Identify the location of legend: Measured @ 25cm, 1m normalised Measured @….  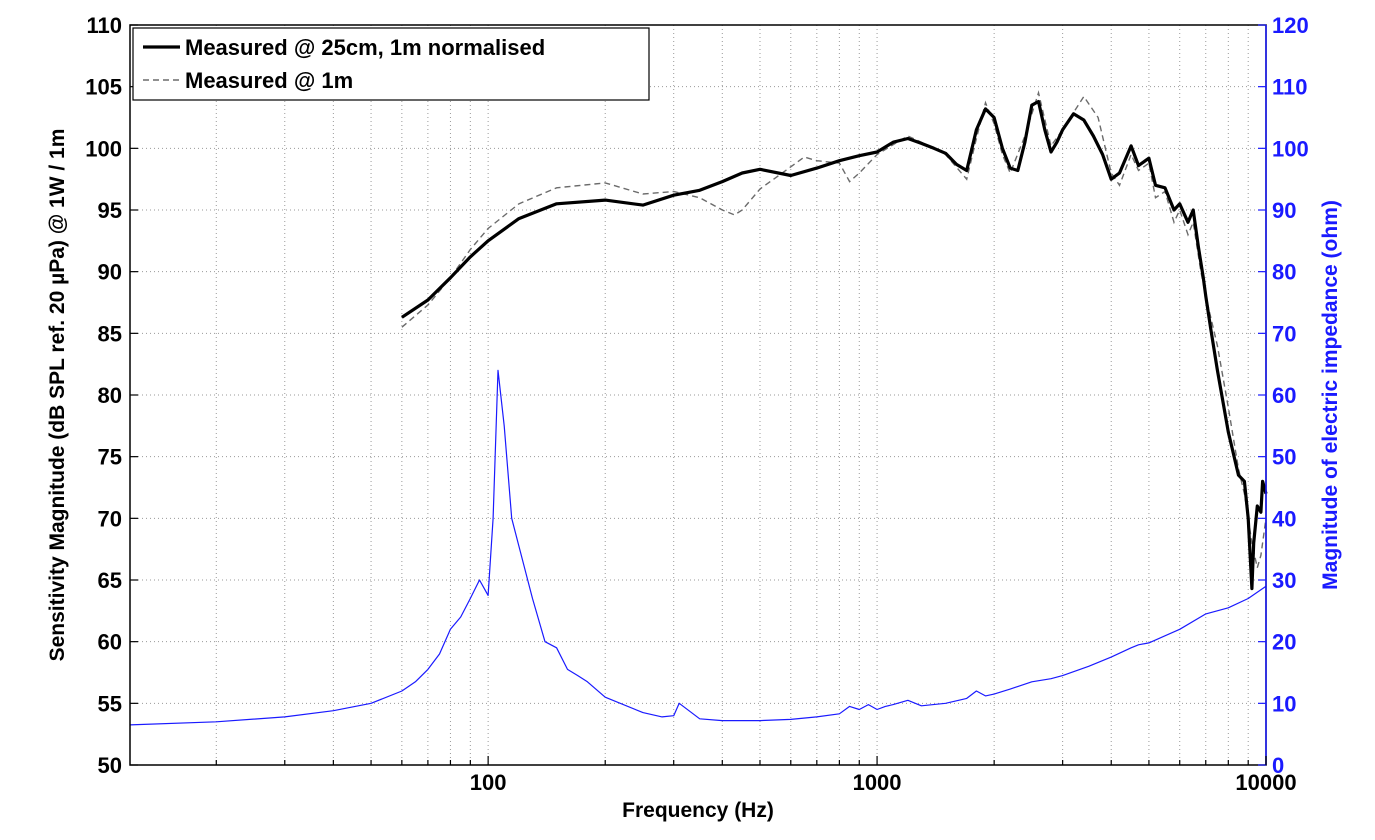
(391, 64).